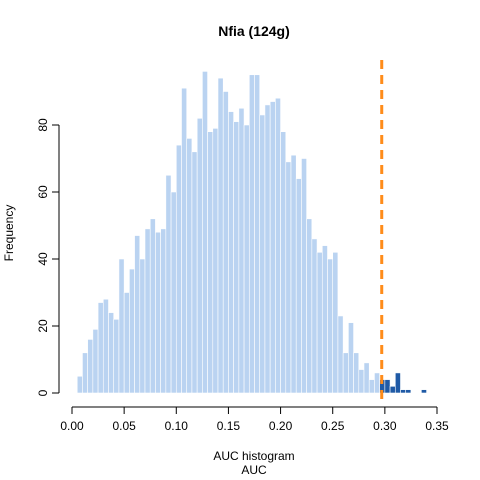  What do you see at coordinates (254, 31) in the screenshot?
I see `chart-title: Nfia (124g)` at bounding box center [254, 31].